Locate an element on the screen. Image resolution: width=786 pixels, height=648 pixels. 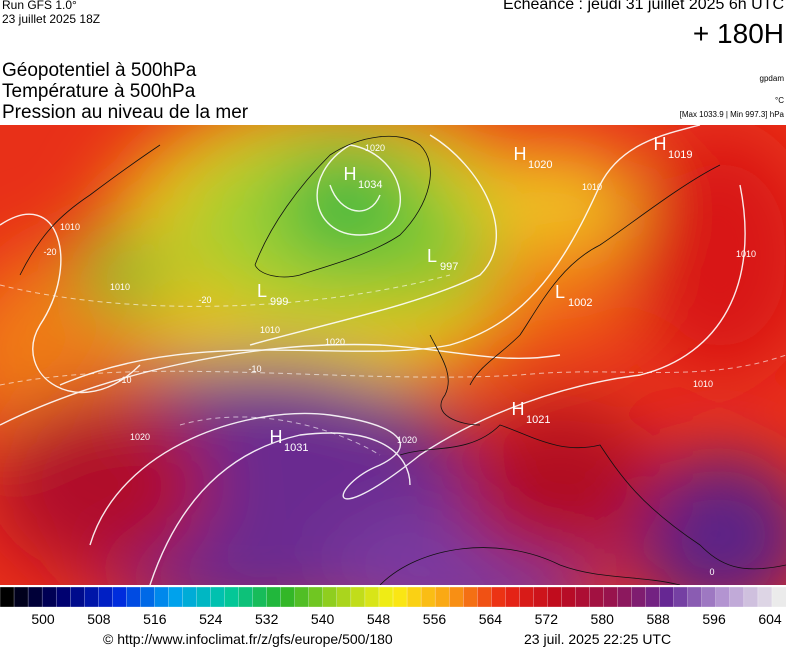
colorbar-label: 588 is located at coordinates (658, 619).